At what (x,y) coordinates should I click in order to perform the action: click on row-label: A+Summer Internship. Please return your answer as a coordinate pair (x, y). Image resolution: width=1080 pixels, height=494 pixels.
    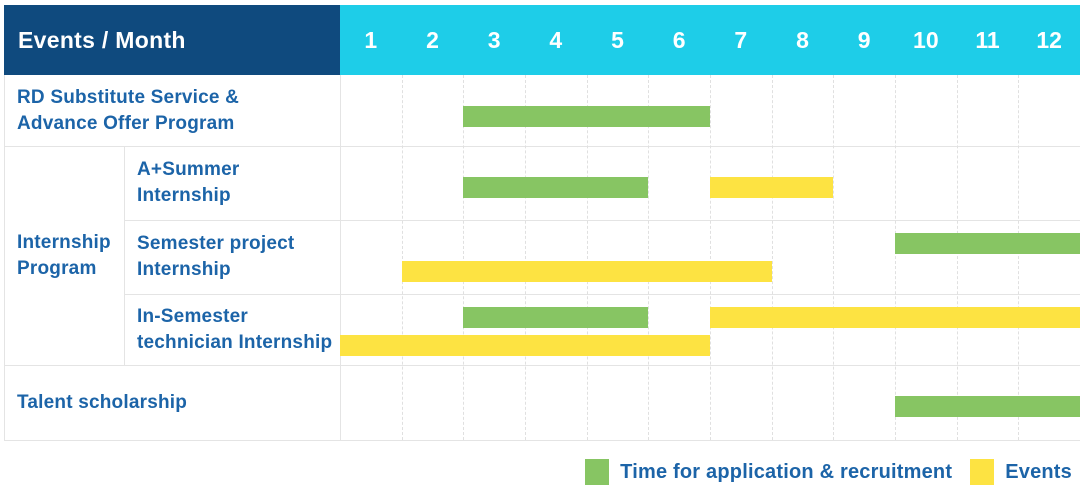
    Looking at the image, I should click on (232, 183).